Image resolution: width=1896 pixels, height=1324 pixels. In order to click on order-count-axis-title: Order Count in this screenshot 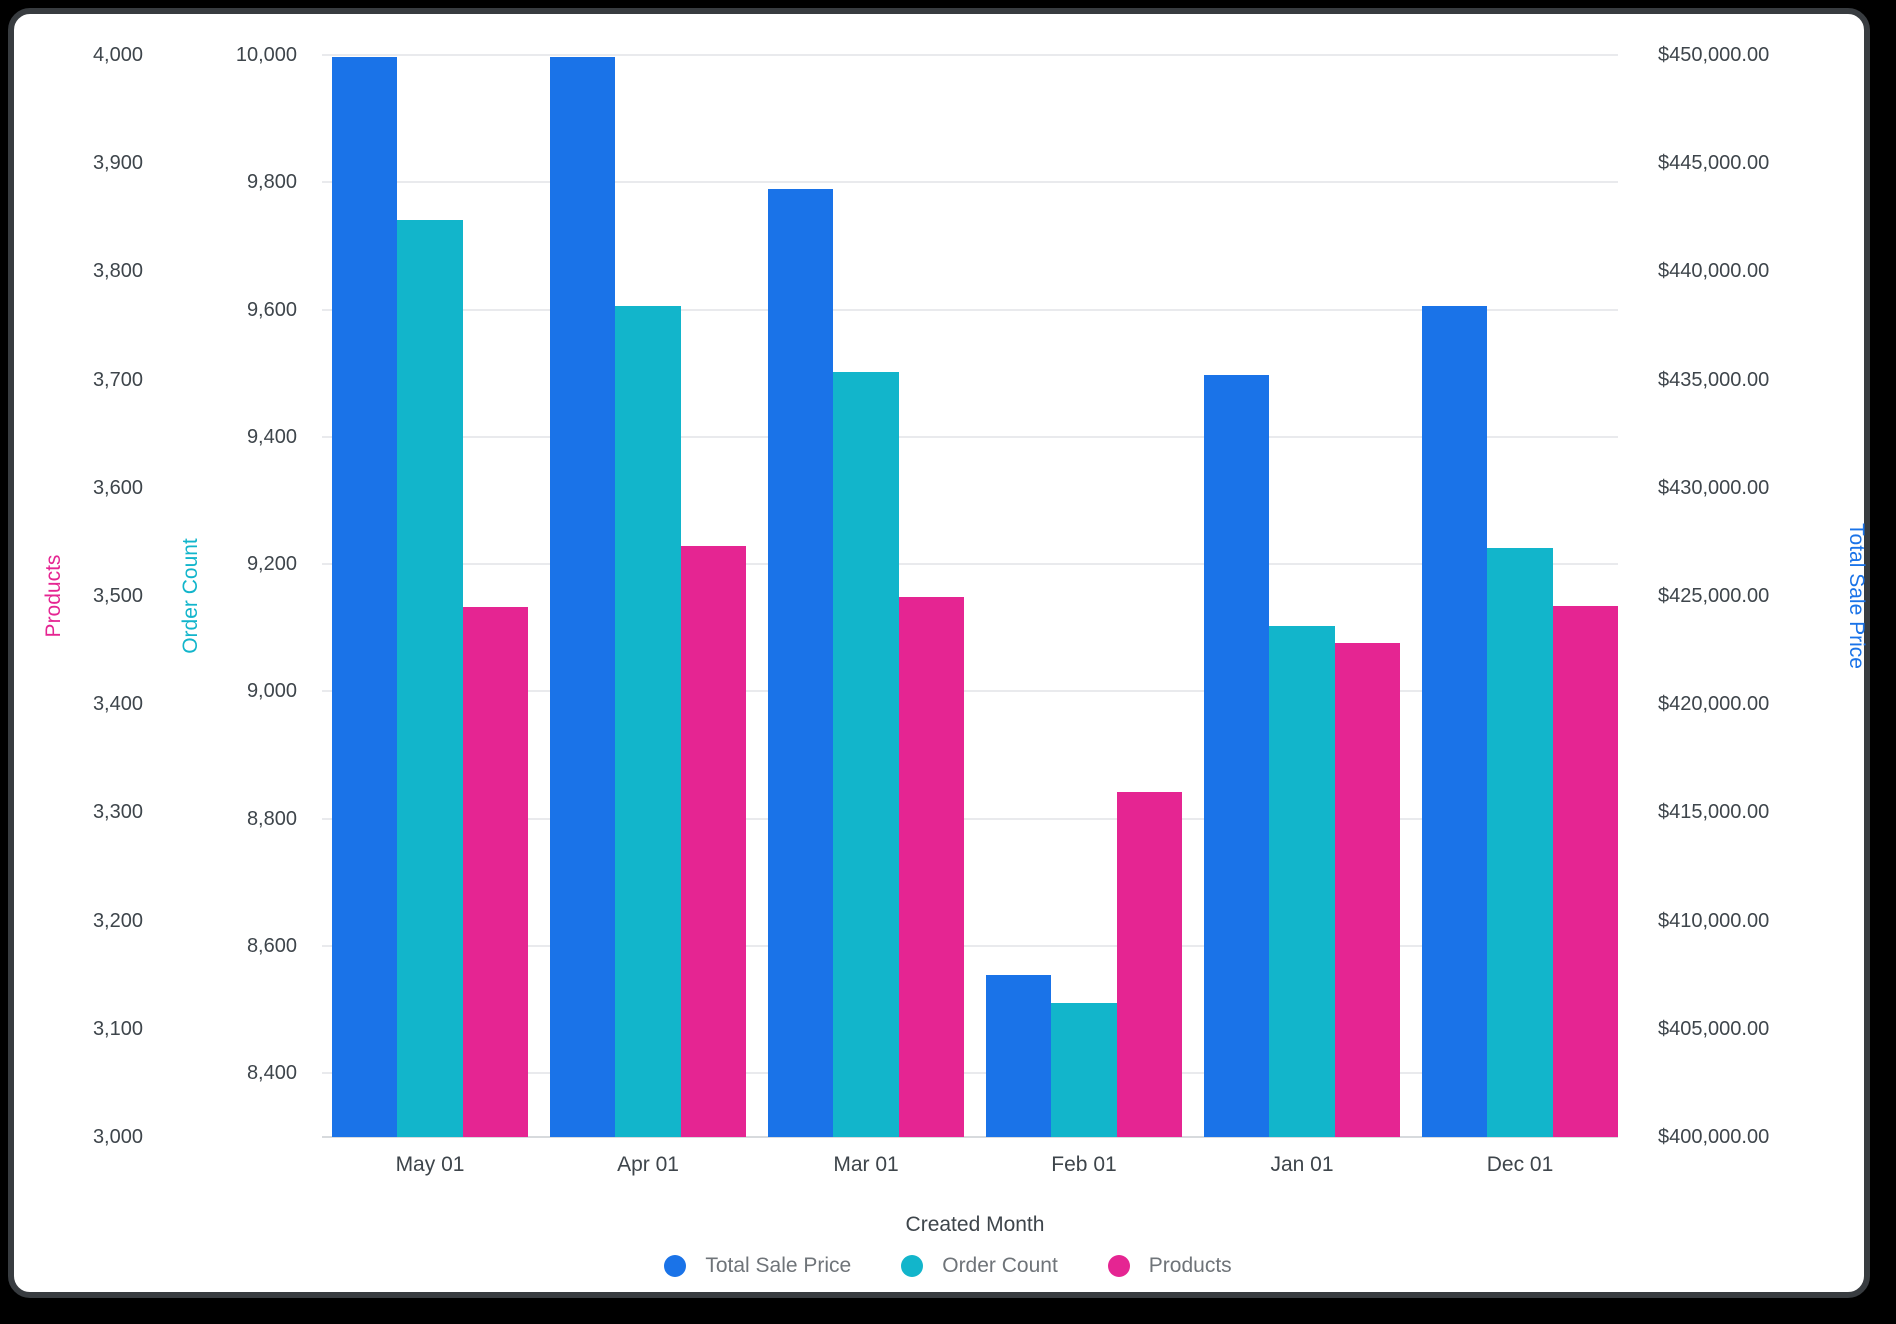, I will do `click(190, 596)`.